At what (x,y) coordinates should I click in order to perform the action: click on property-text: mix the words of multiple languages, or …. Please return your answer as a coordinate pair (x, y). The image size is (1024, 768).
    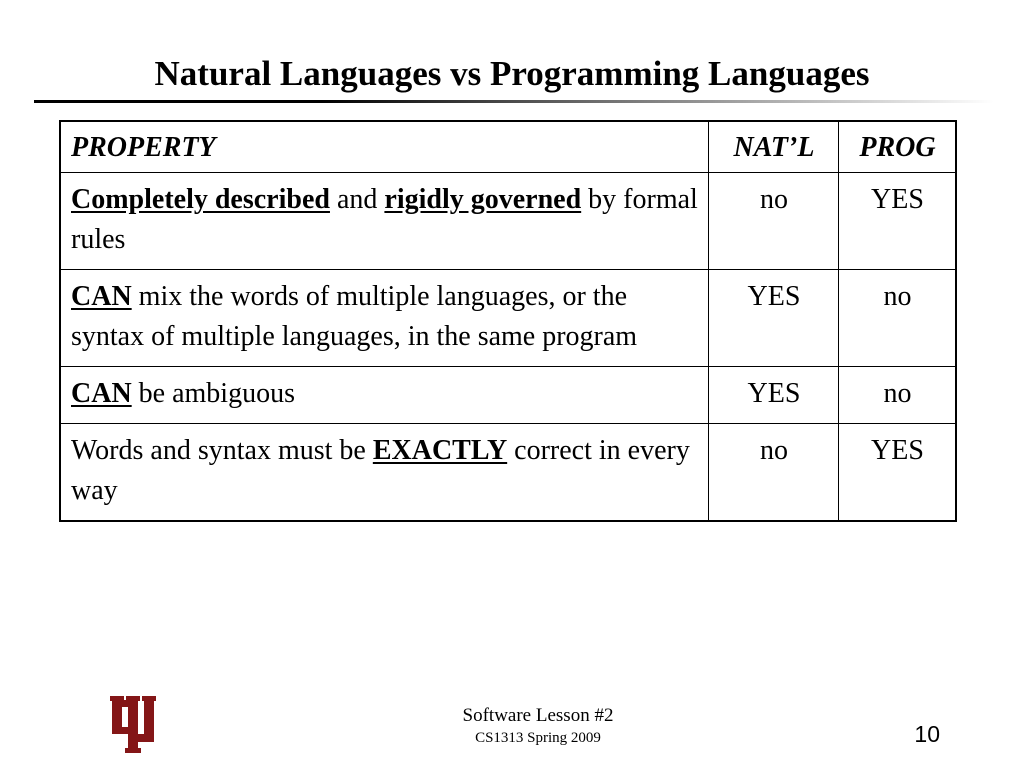
    Looking at the image, I should click on (354, 316).